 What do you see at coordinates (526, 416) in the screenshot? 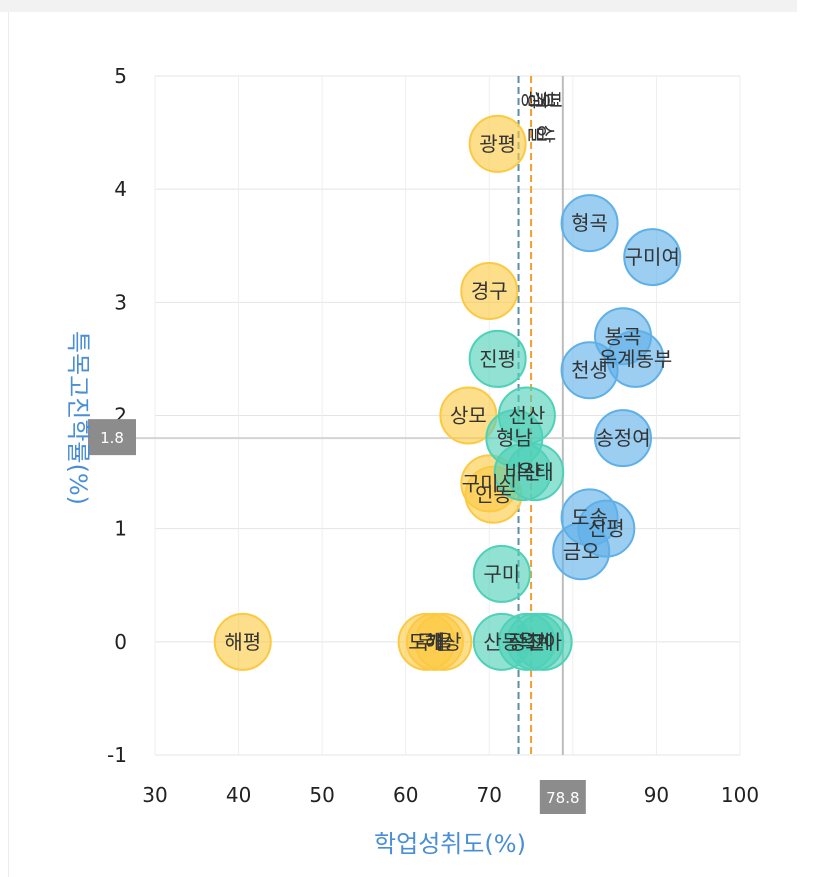
I see `bubble-label: 선산` at bounding box center [526, 416].